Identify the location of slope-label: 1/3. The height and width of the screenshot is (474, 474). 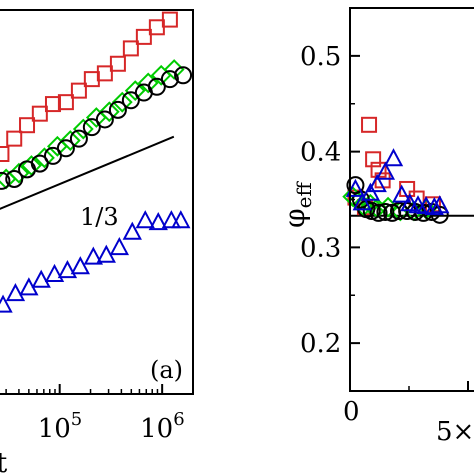
(99, 217).